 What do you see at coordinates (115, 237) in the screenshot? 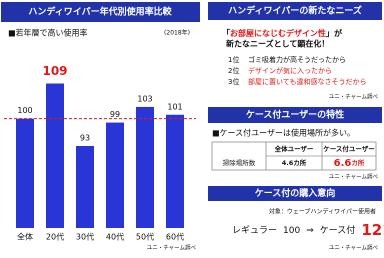
I see `x-tick-label: 40代` at bounding box center [115, 237].